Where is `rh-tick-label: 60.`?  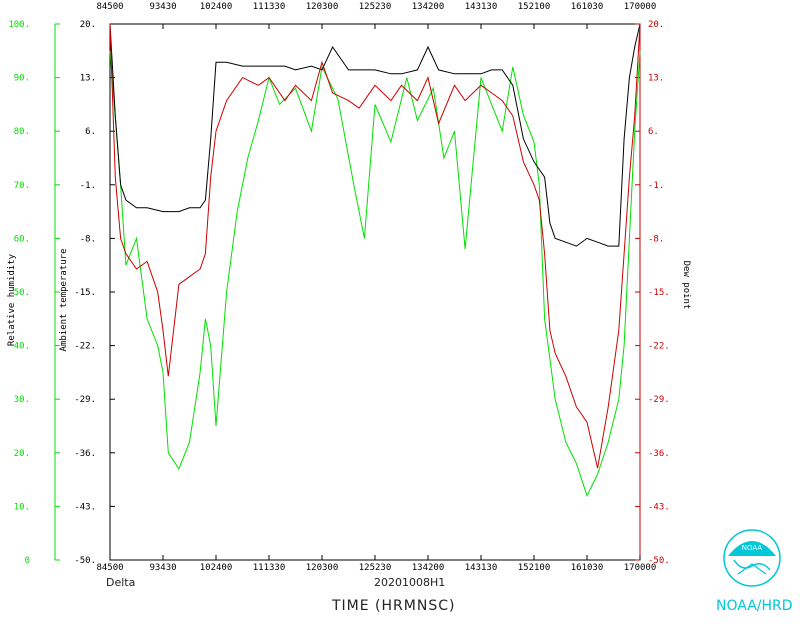
rh-tick-label: 60. is located at coordinates (22, 239).